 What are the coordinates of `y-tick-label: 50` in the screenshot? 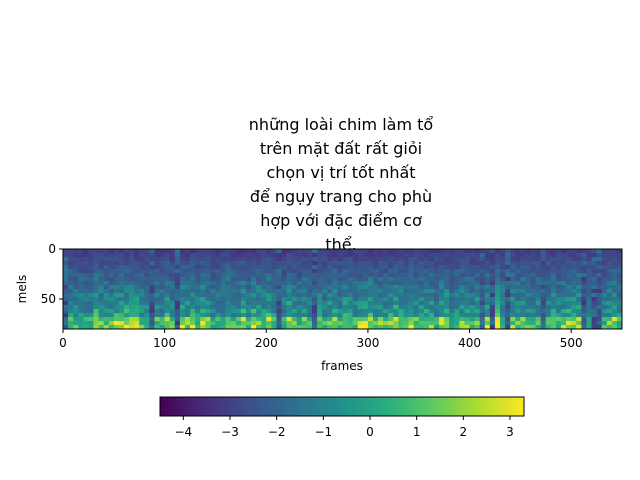 It's located at (48, 299).